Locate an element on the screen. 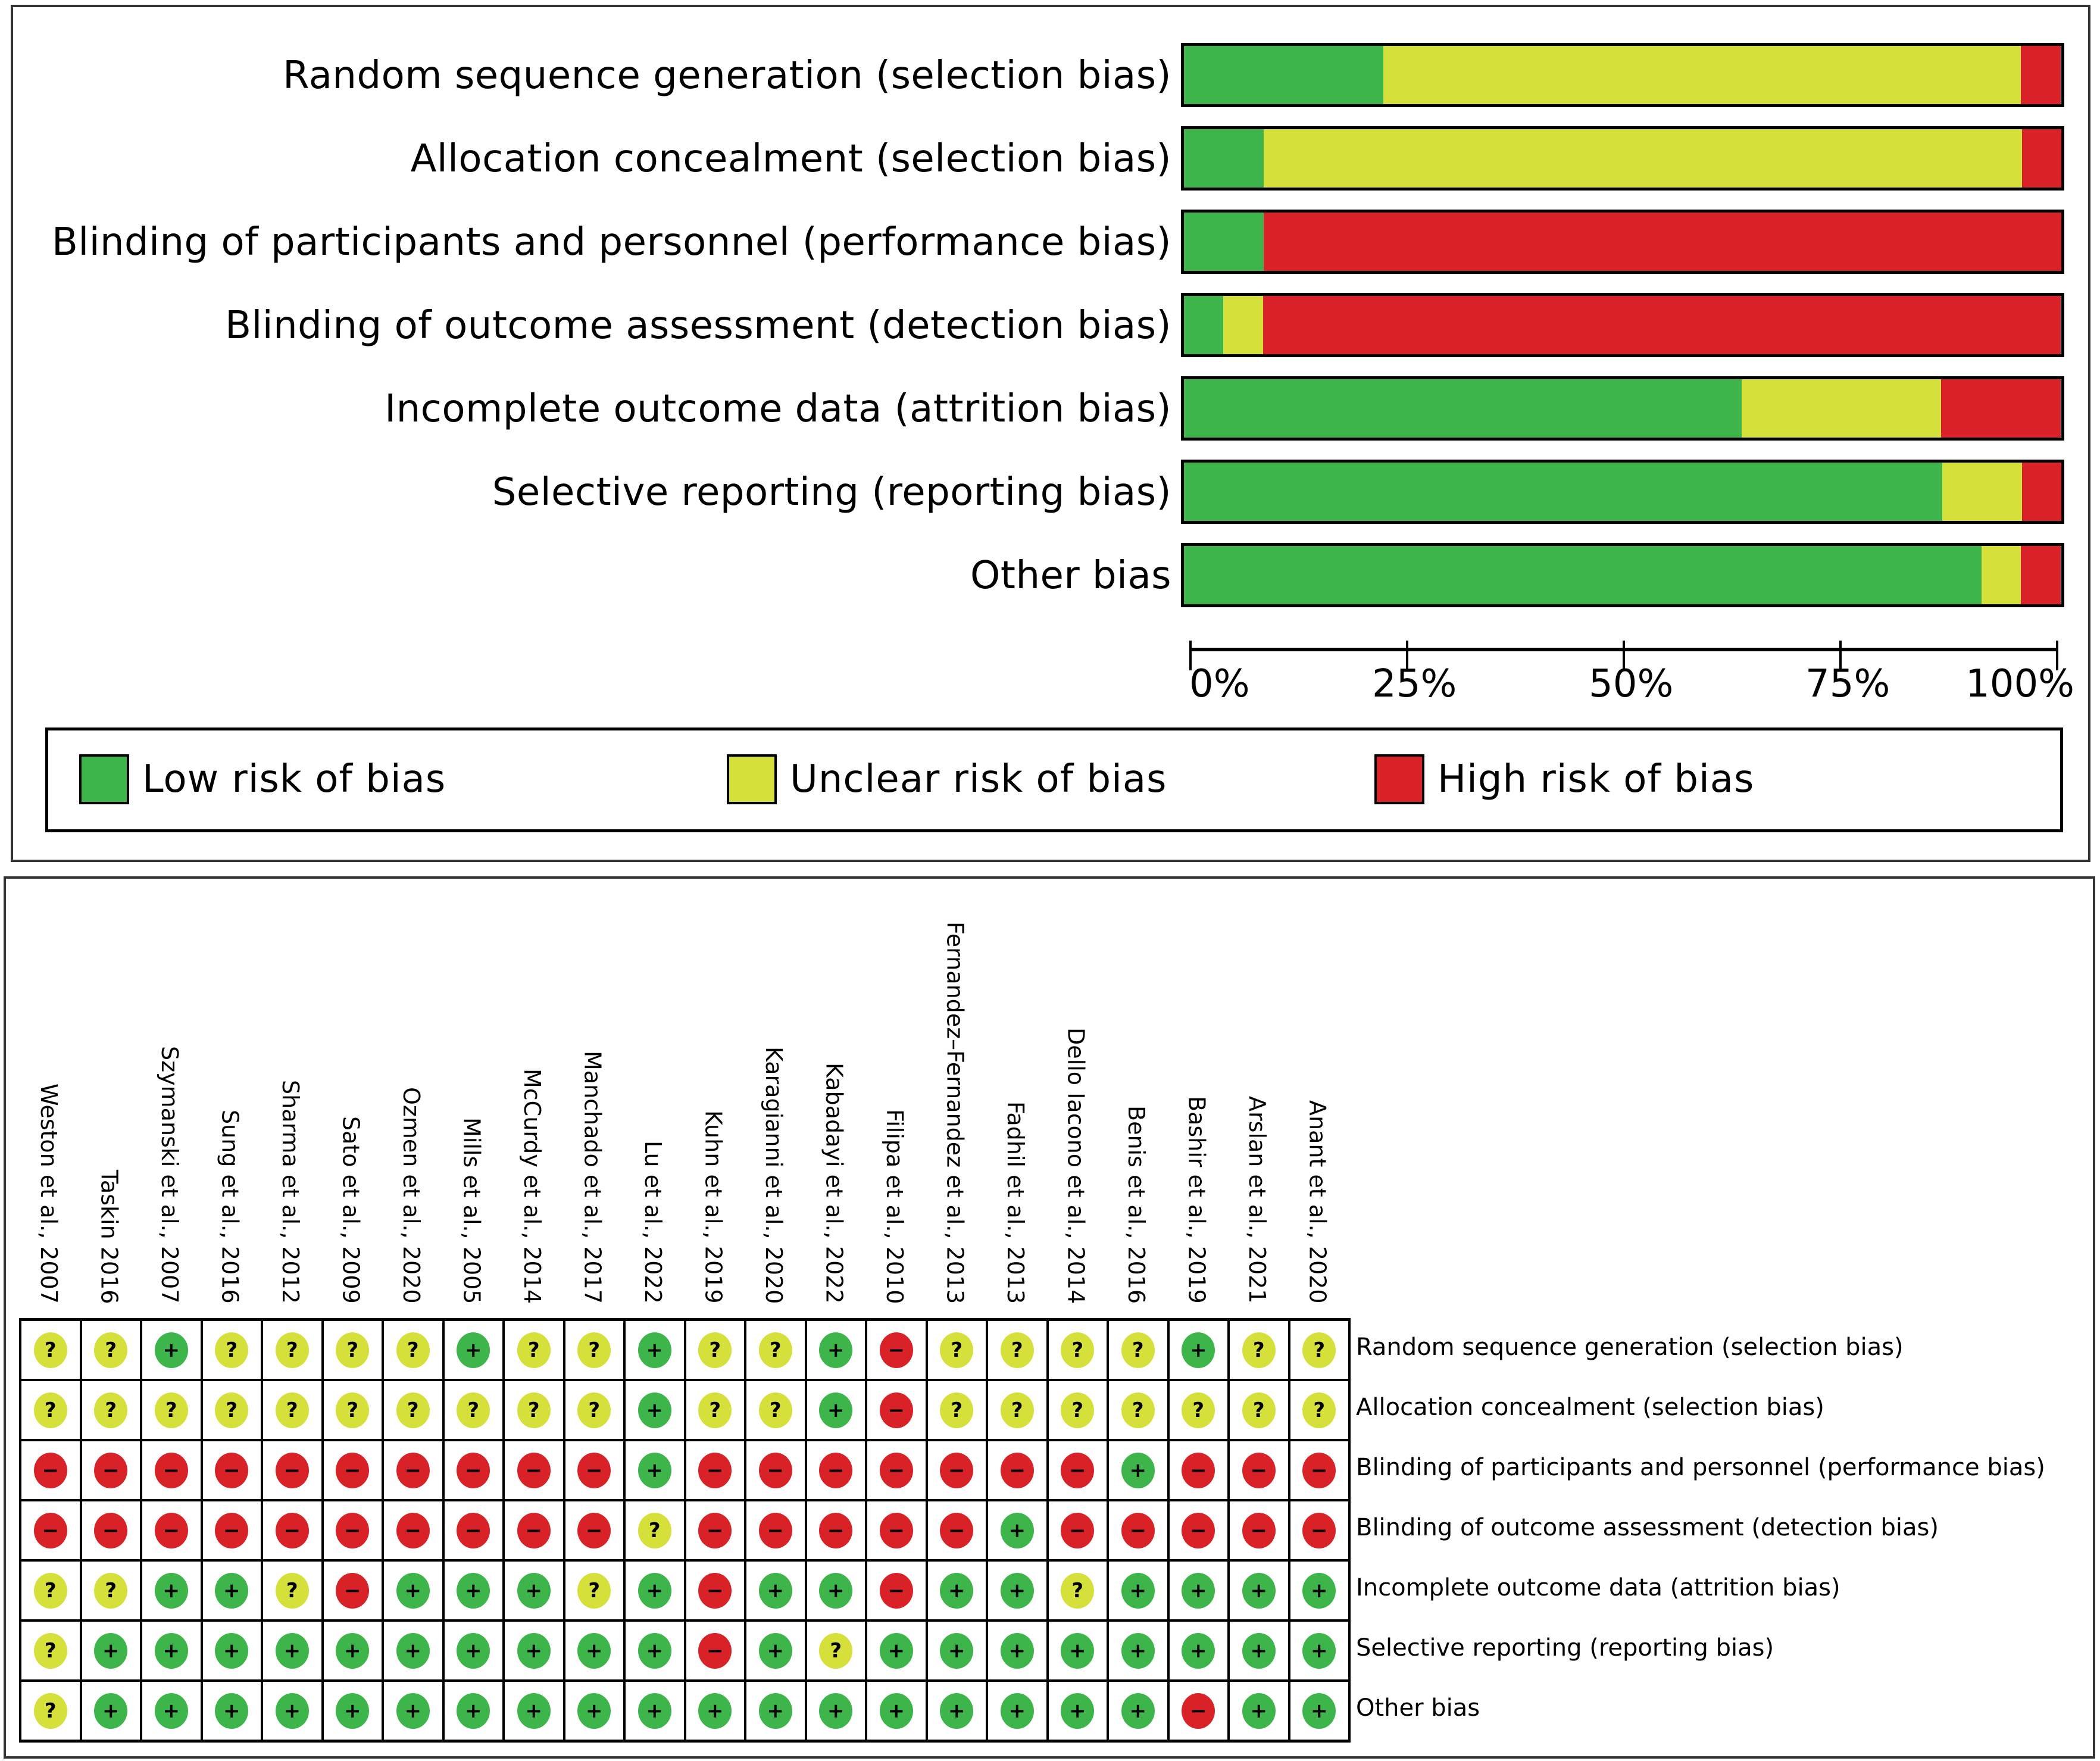 The height and width of the screenshot is (1761, 2100). study-name: Karagianni et al., 2020 is located at coordinates (774, 1175).